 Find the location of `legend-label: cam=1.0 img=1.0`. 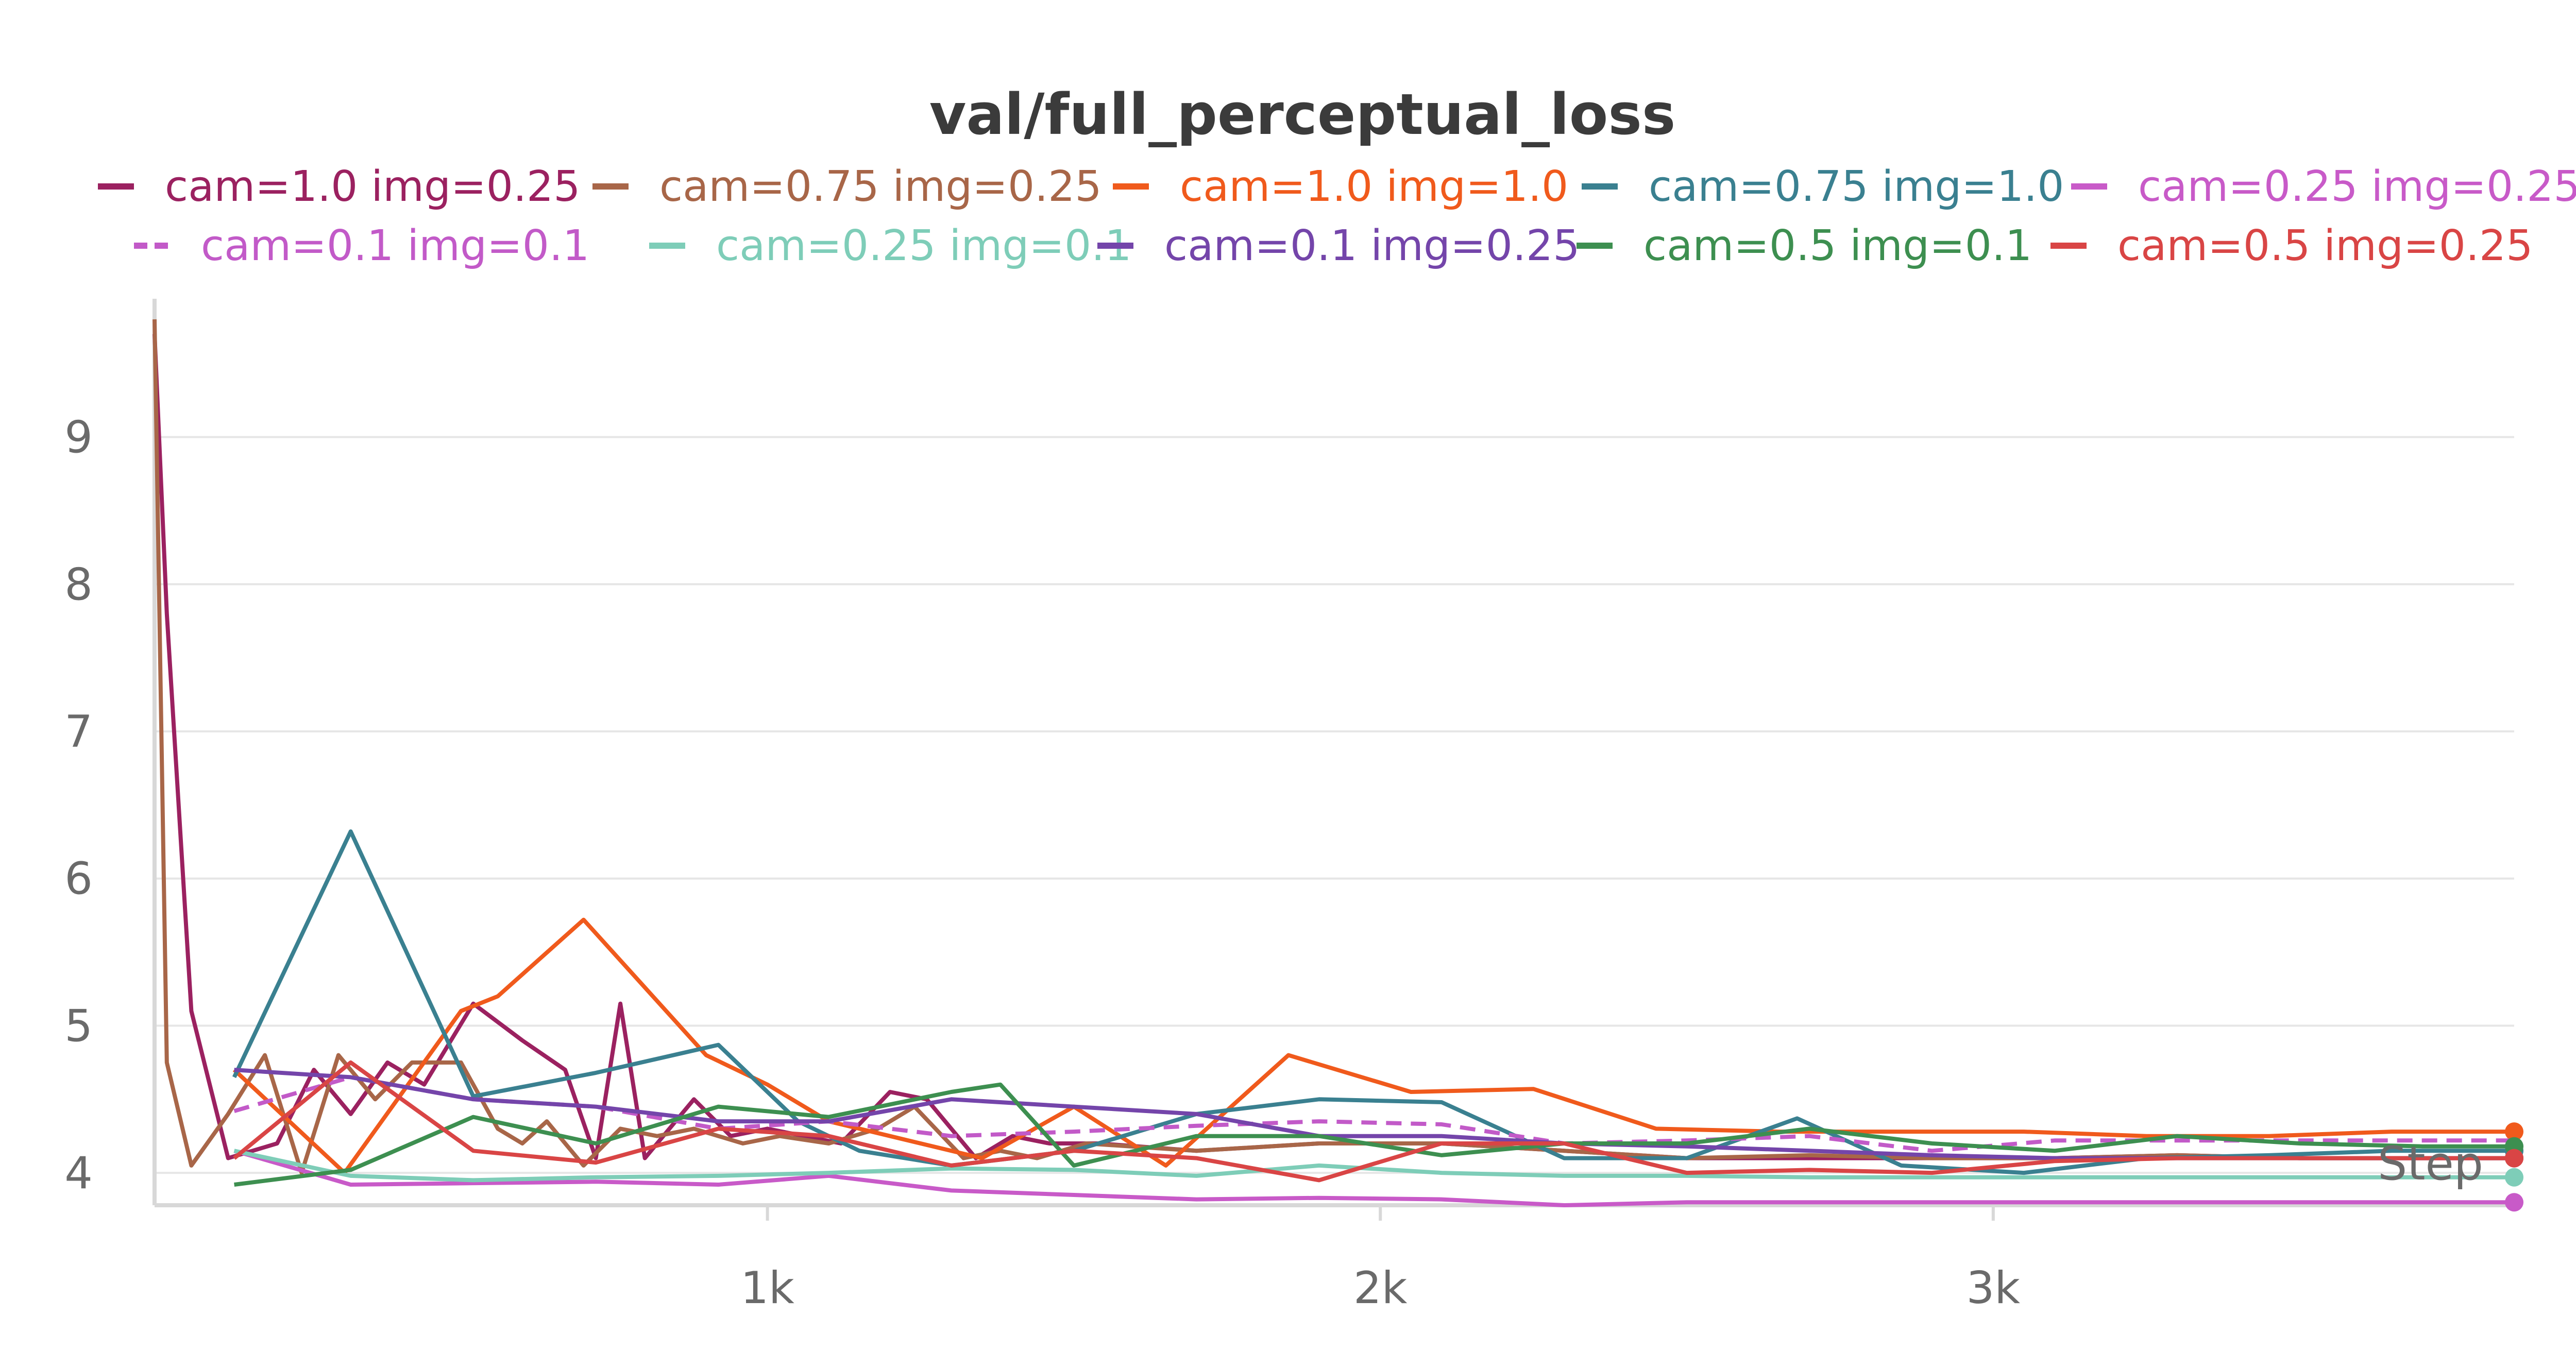

legend-label: cam=1.0 img=1.0 is located at coordinates (1374, 186).